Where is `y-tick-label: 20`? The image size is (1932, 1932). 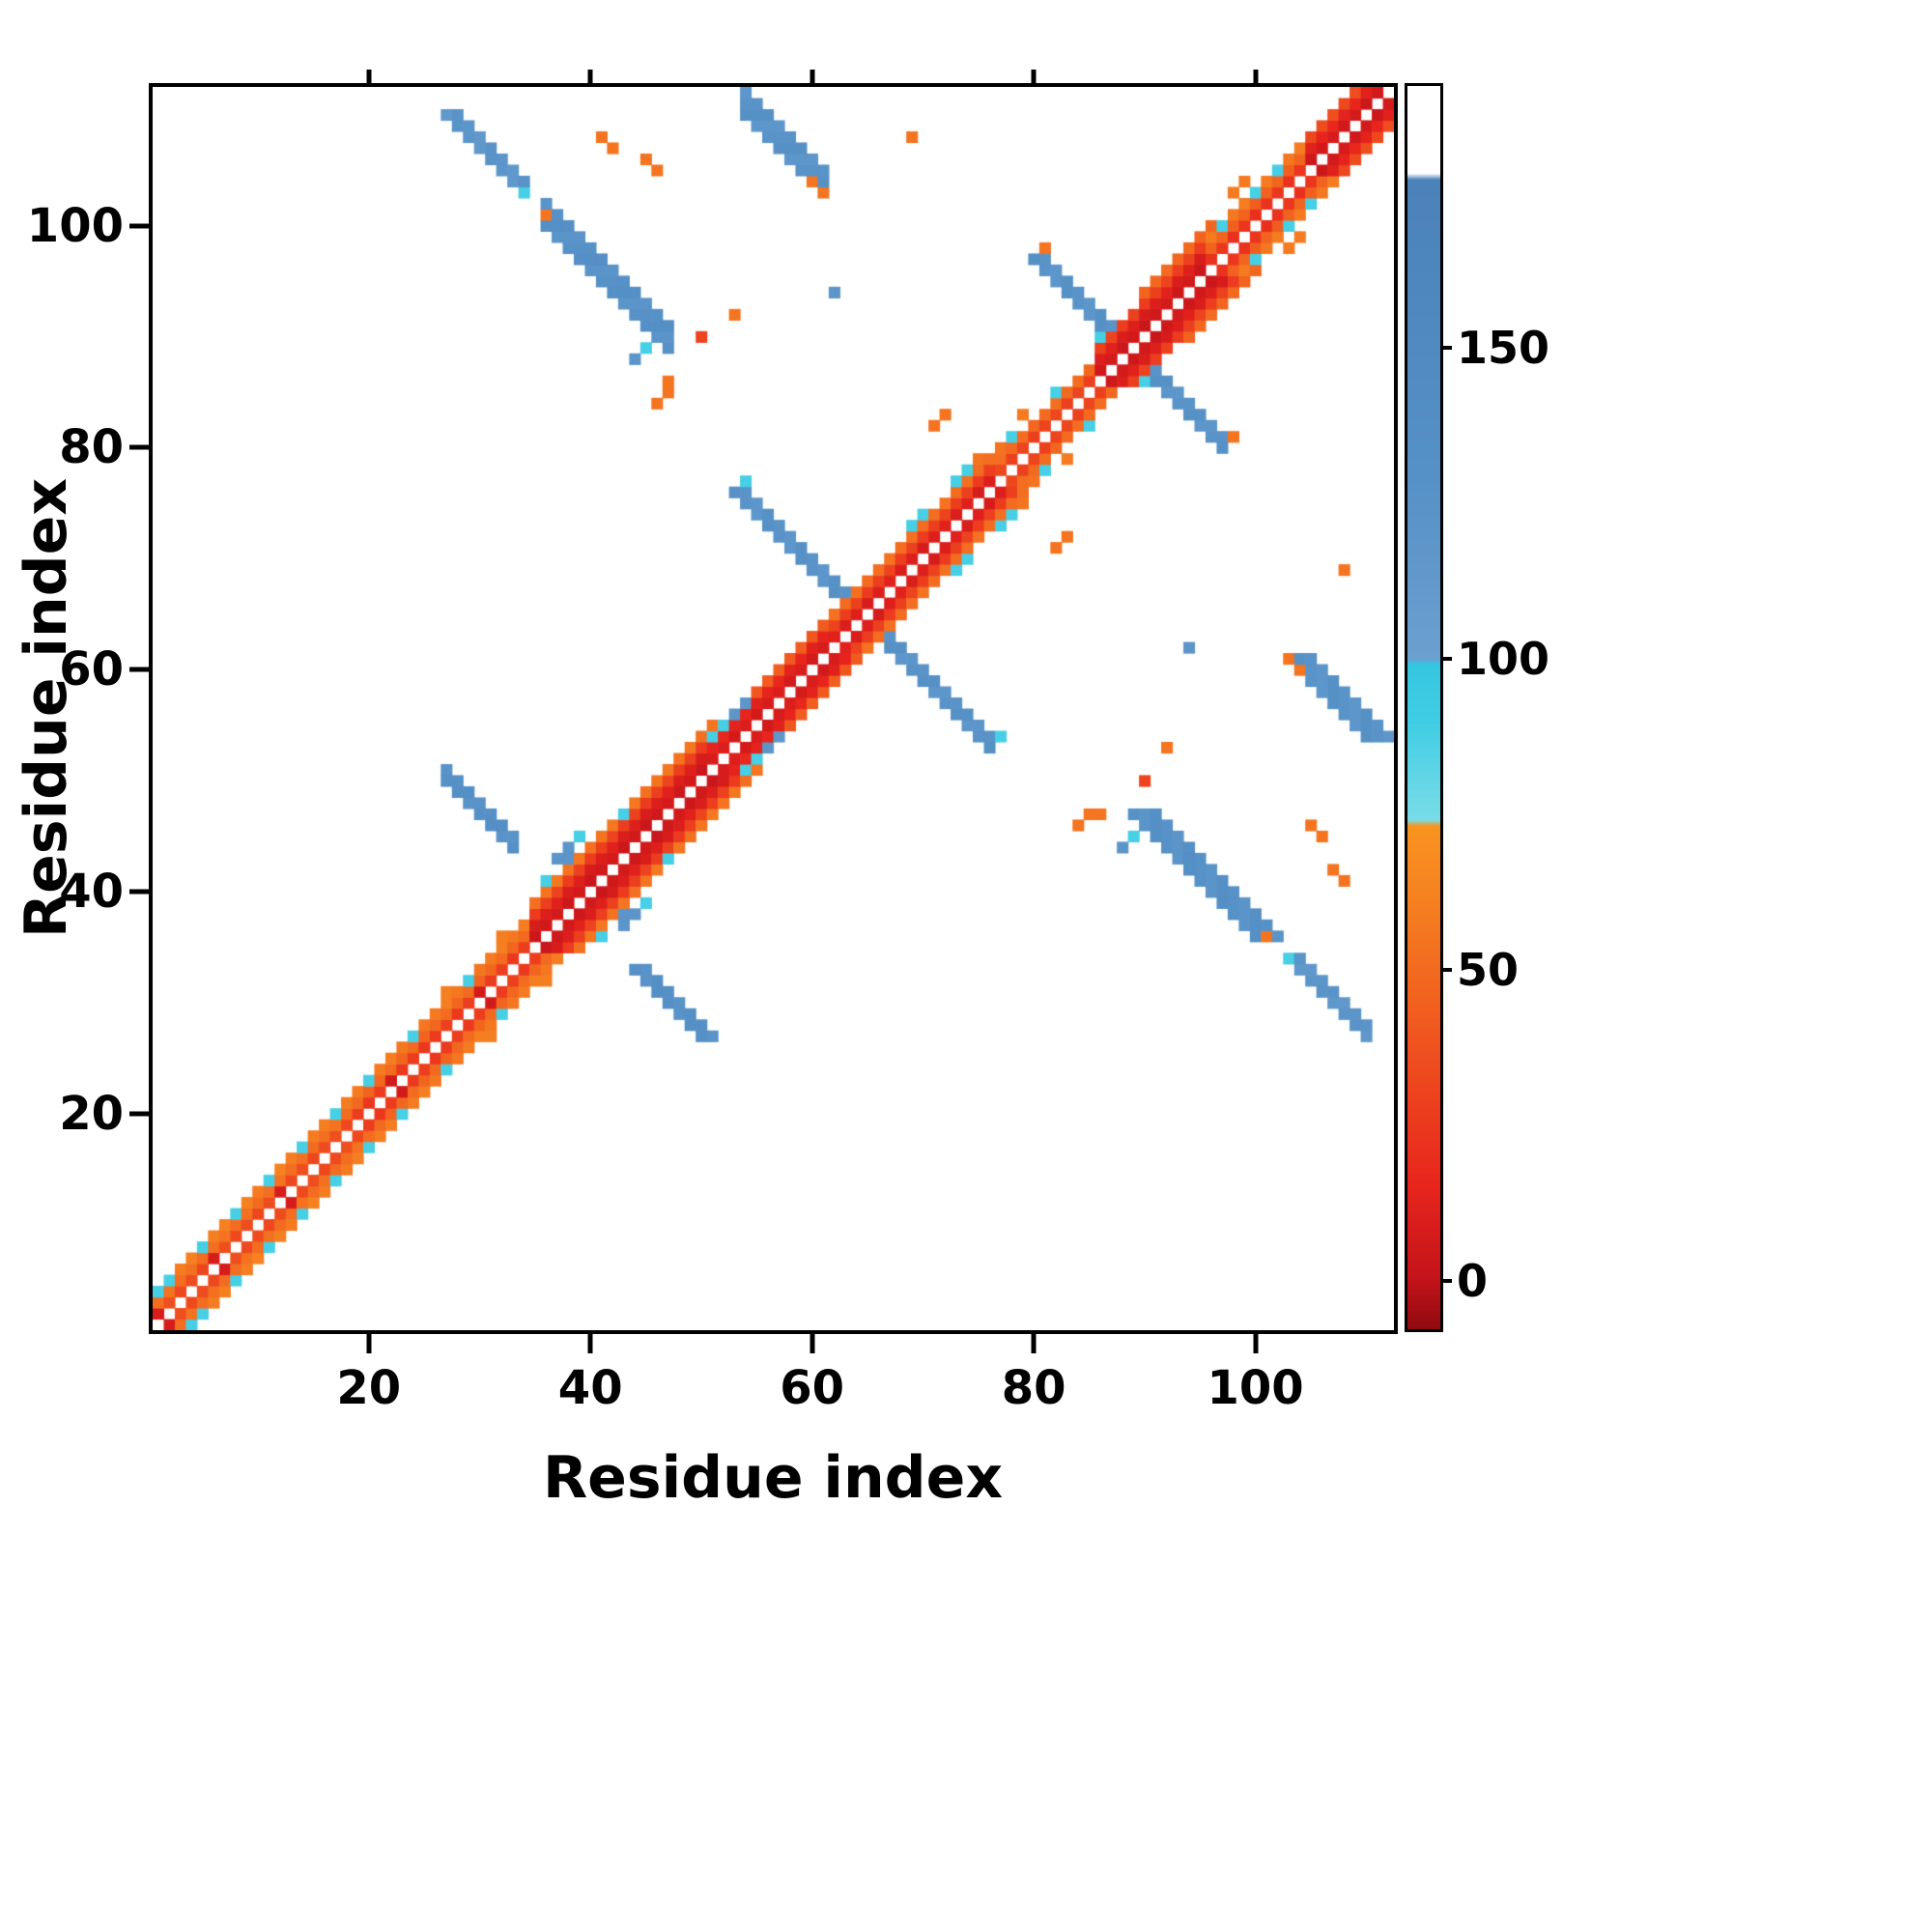 y-tick-label: 20 is located at coordinates (91, 1113).